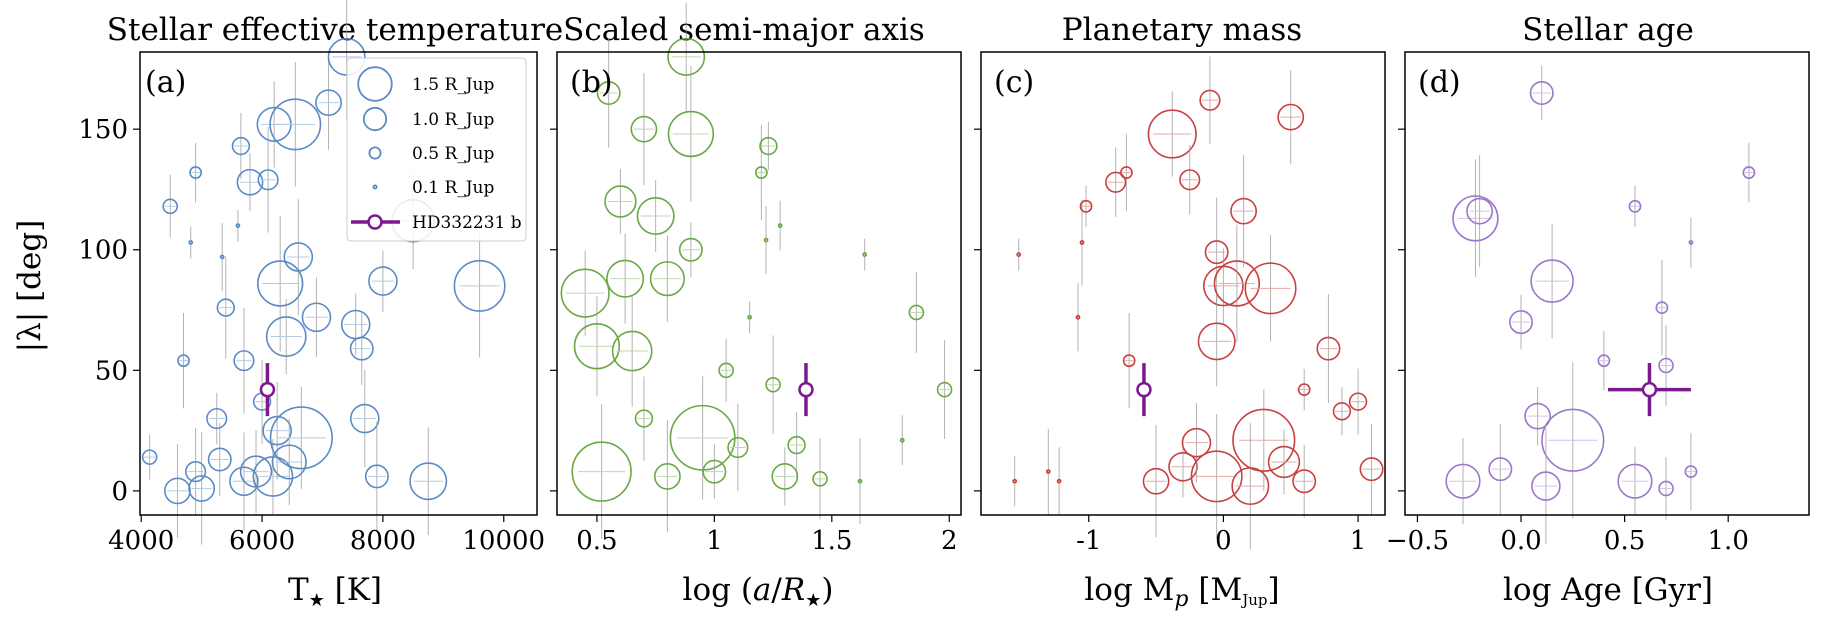 The image size is (1822, 631). Describe the element at coordinates (1417, 541) in the screenshot. I see `panel-d-x-tick-label: −0.5` at that location.